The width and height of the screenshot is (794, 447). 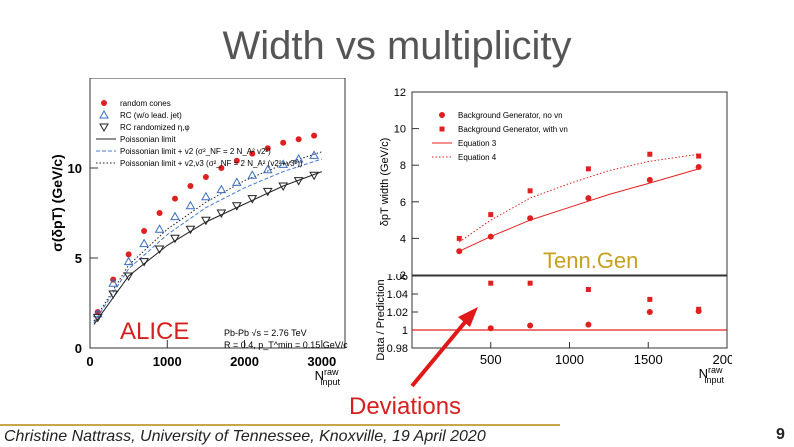 What do you see at coordinates (265, 333) in the screenshot?
I see `alice-info-1: Pb-Pb √s = 2.76 TeV` at bounding box center [265, 333].